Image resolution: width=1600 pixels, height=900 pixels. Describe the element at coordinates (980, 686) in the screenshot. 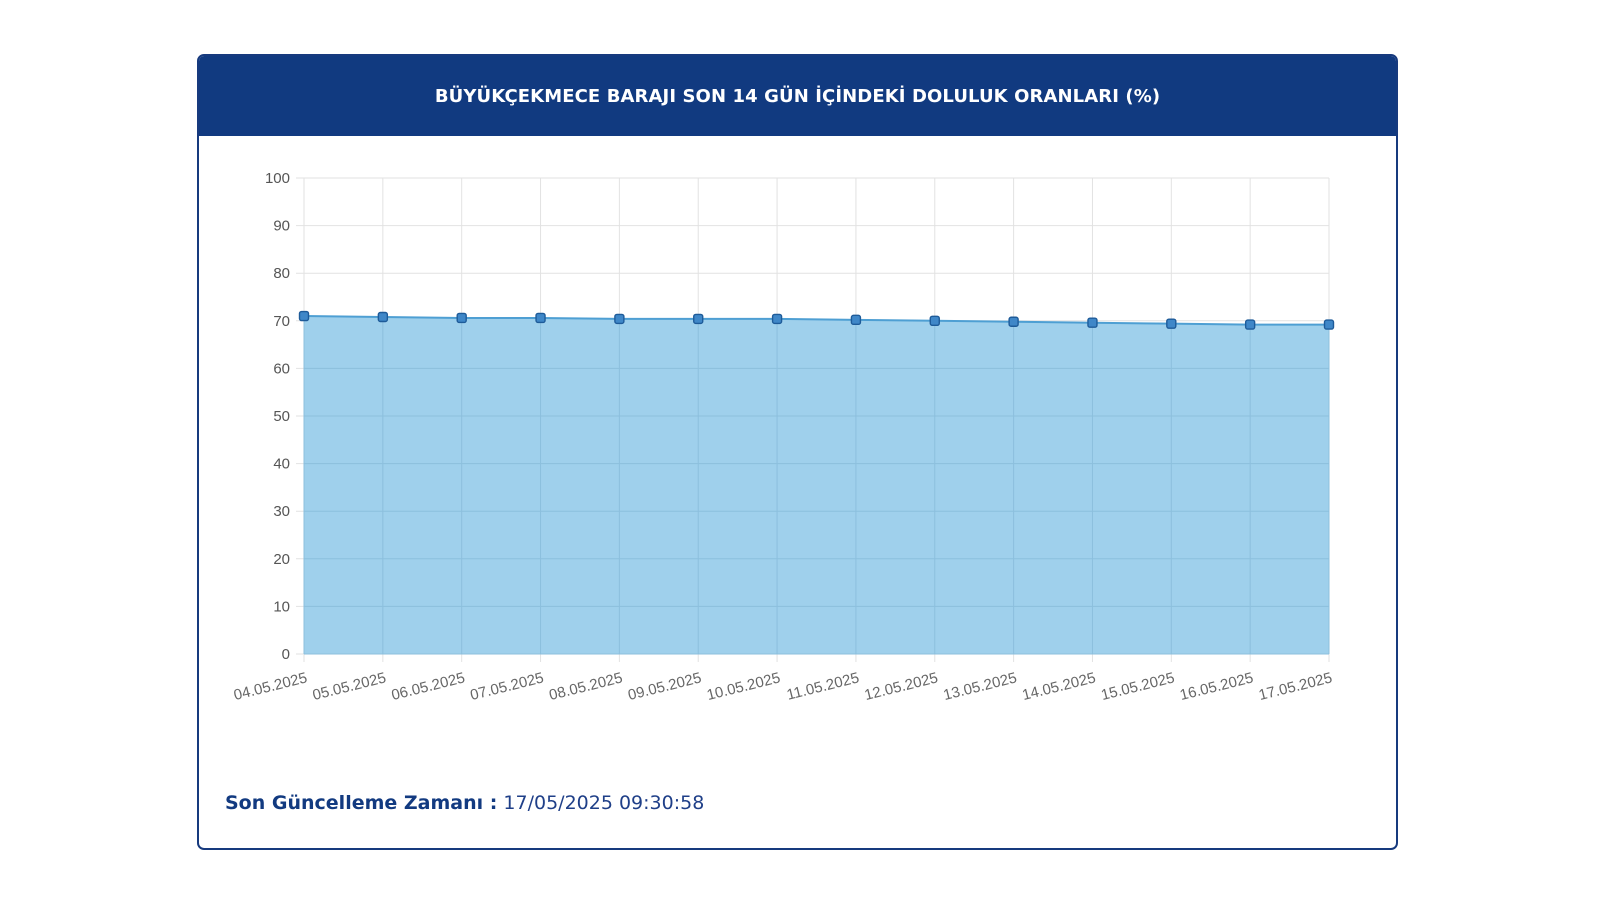

I see `x-tick-label: 13.05.2025` at that location.